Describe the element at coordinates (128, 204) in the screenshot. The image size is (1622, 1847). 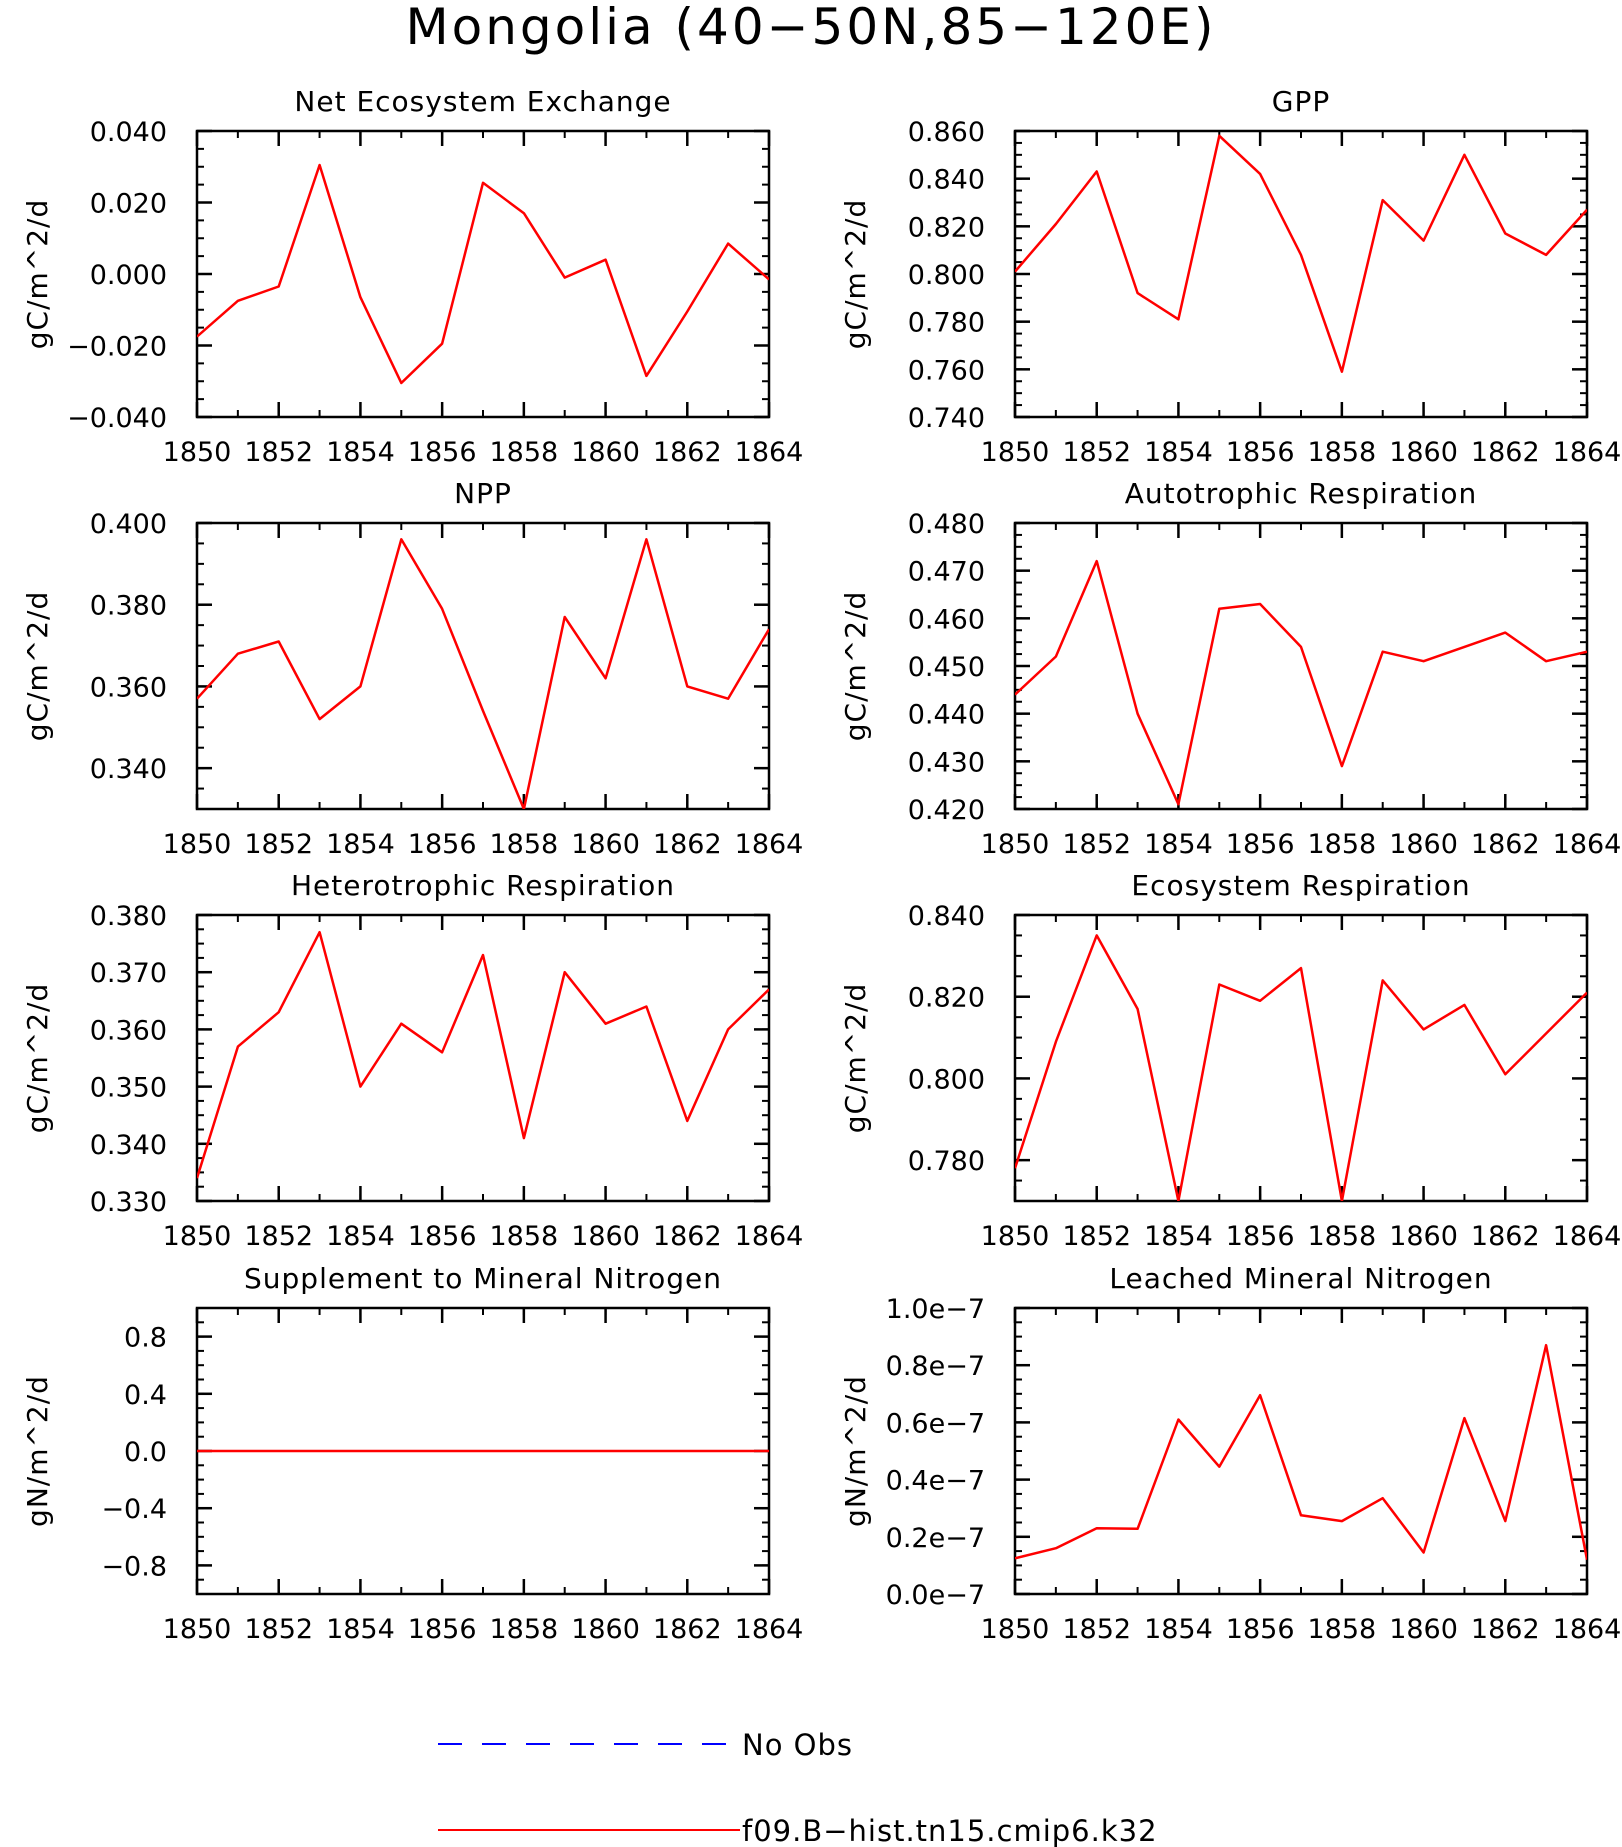
I see `y-tick-label: 0.020` at that location.